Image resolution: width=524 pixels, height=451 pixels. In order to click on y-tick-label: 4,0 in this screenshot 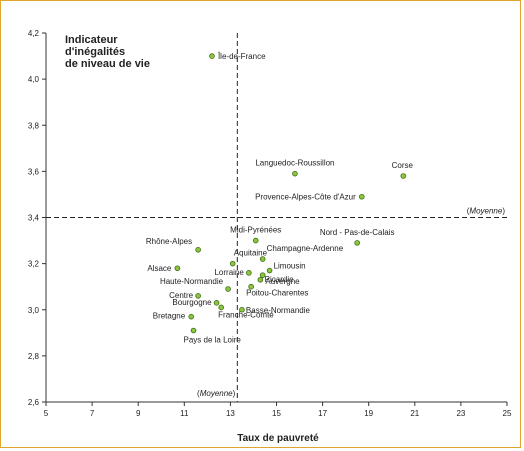, I will do `click(34, 79)`.